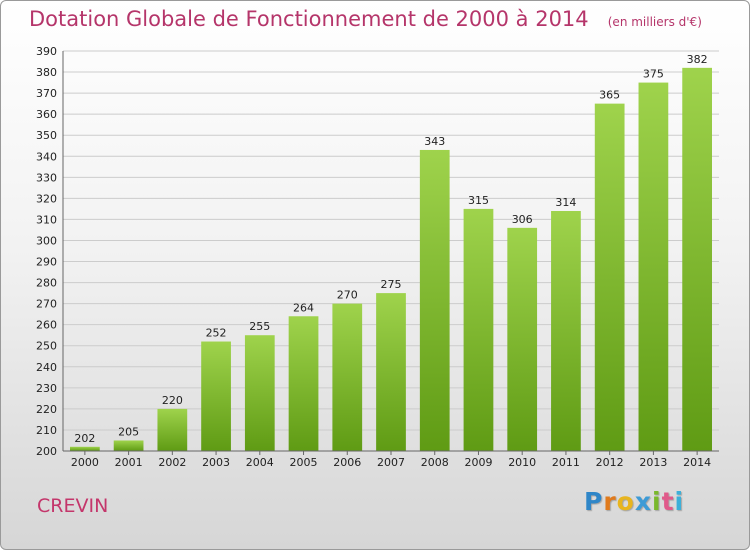  Describe the element at coordinates (46, 262) in the screenshot. I see `y-tick-label: 290` at that location.